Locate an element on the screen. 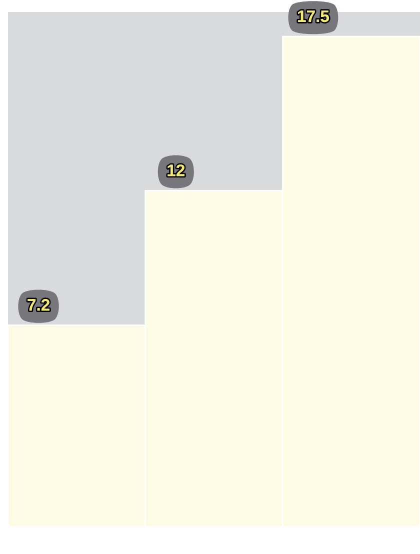 The image size is (420, 554). data-label: 12 is located at coordinates (176, 170).